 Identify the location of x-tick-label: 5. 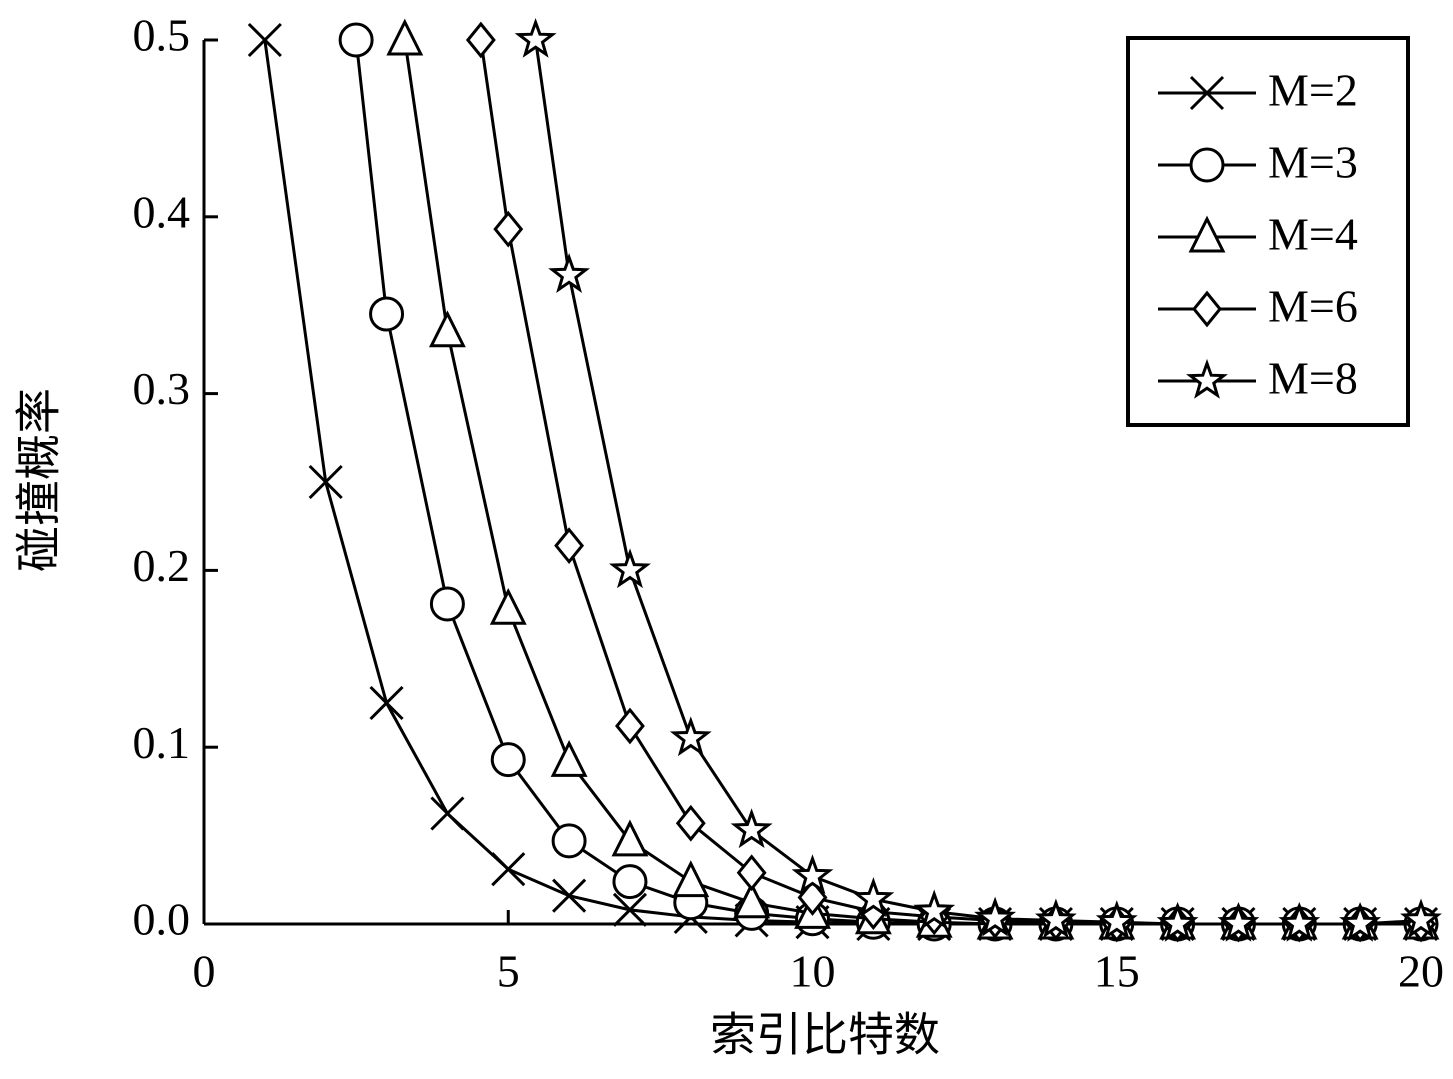
(508, 971).